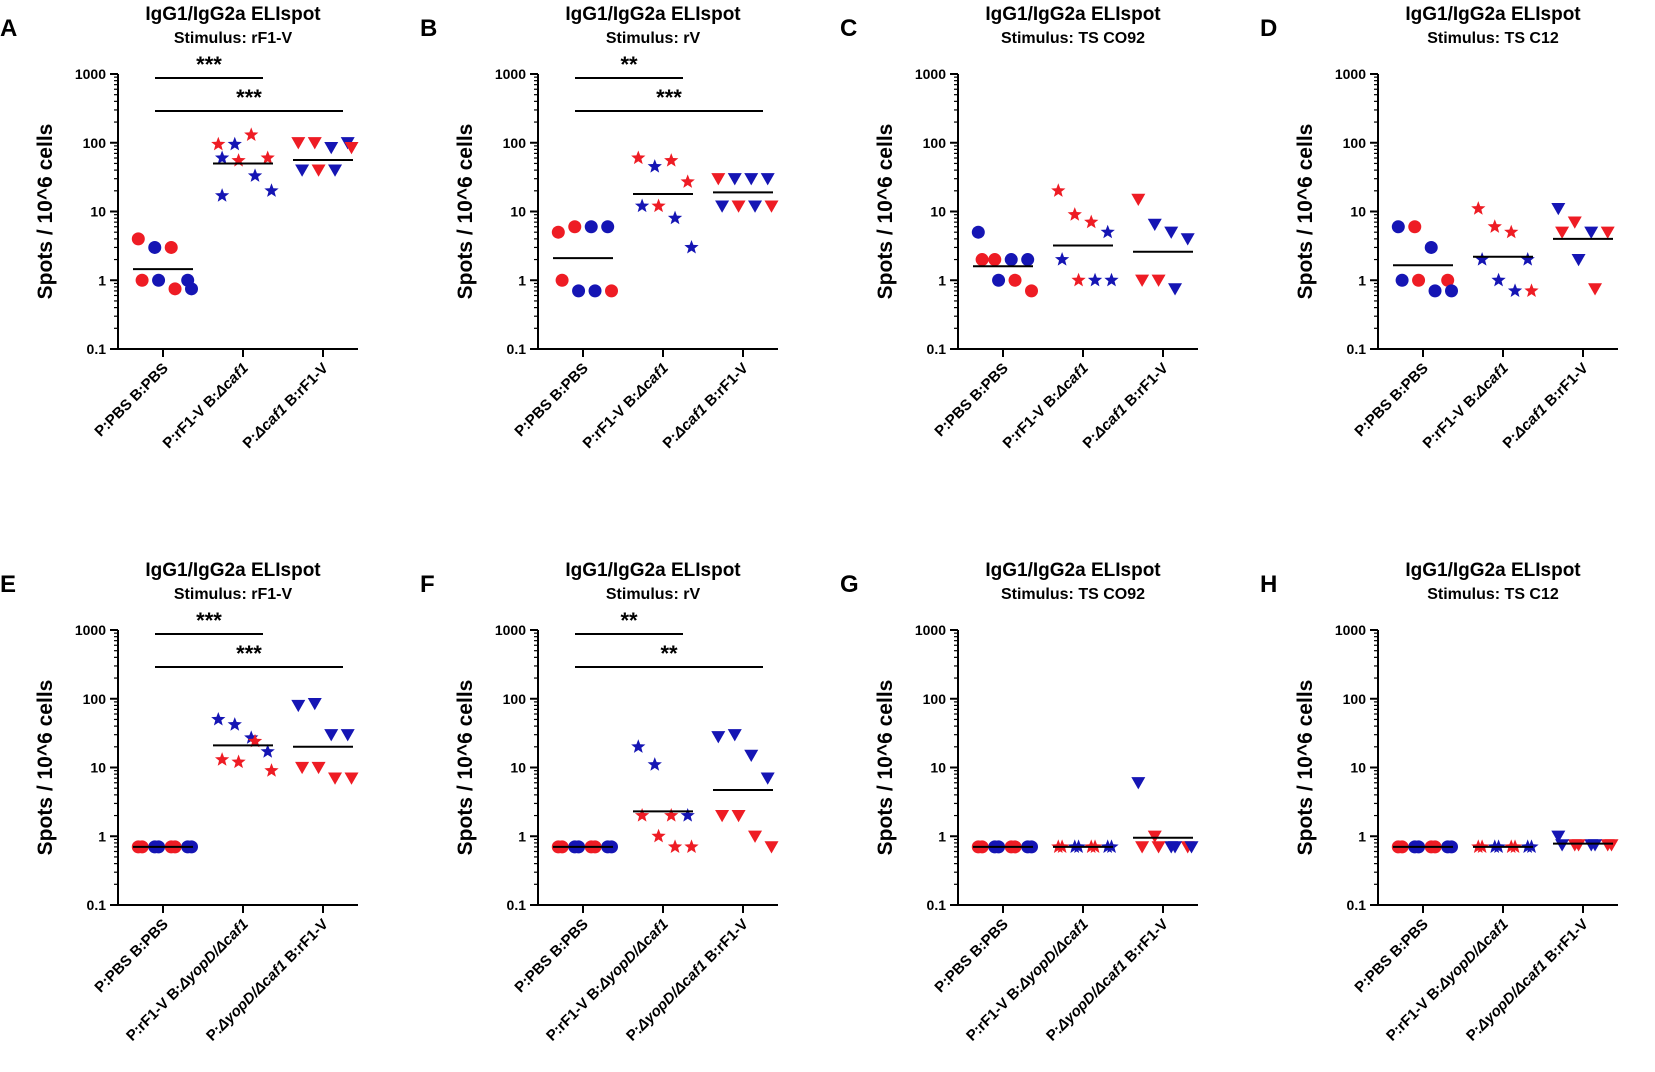  What do you see at coordinates (1546, 406) in the screenshot?
I see `x-category-label: P:Δcaf1 B:rF1-V` at bounding box center [1546, 406].